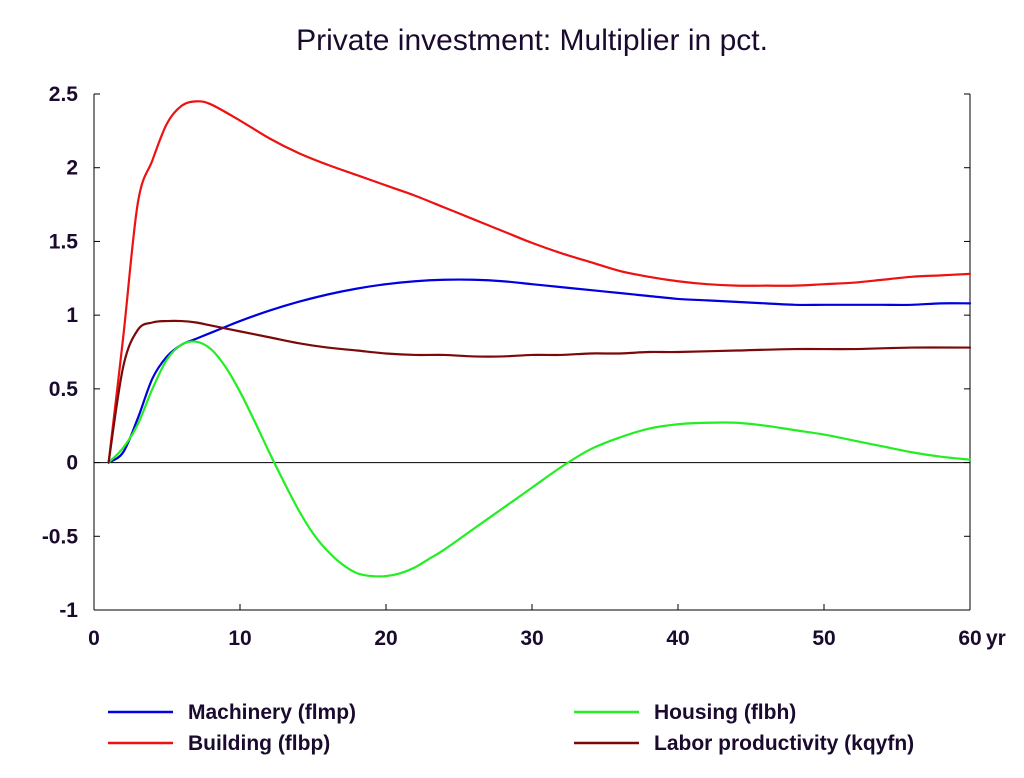 The width and height of the screenshot is (1024, 778). I want to click on legend-item-labor-productivity: Labor productivity (kqyfn), so click(744, 743).